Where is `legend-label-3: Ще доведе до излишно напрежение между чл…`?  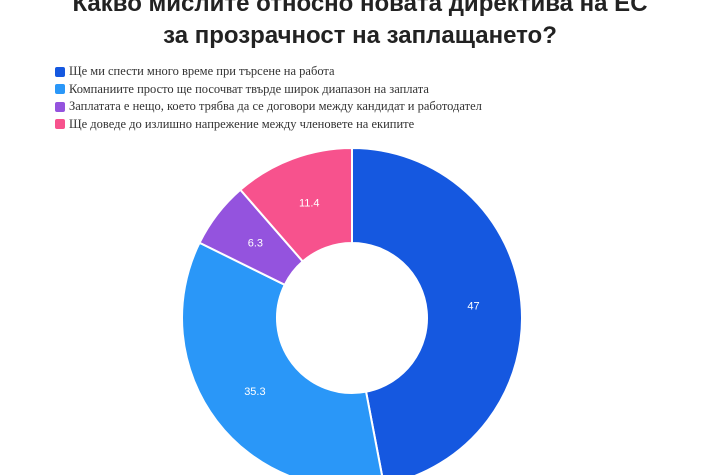 legend-label-3: Ще доведе до излишно напрежение между чл… is located at coordinates (242, 123).